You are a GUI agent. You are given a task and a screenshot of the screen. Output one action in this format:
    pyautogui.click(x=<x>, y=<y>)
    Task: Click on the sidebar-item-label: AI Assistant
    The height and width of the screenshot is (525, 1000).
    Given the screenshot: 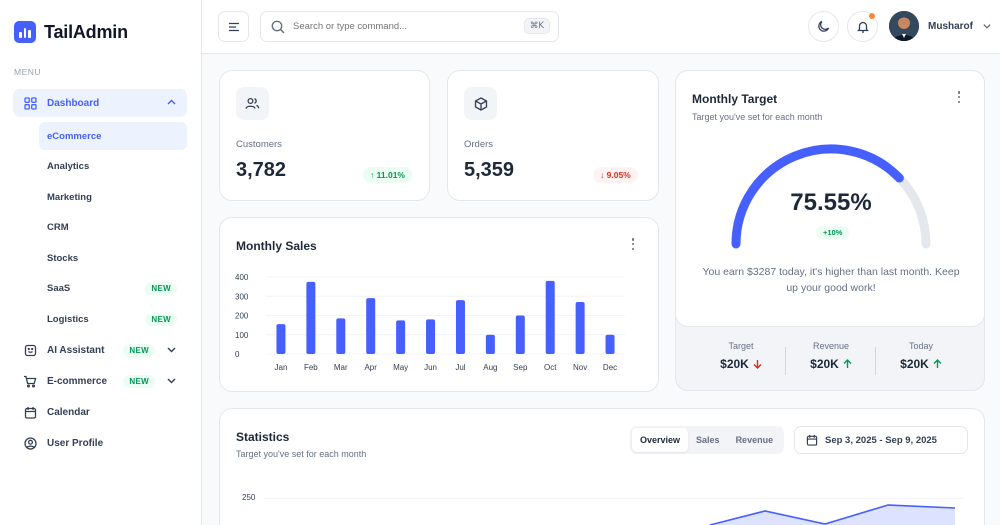 What is the action you would take?
    pyautogui.click(x=76, y=350)
    